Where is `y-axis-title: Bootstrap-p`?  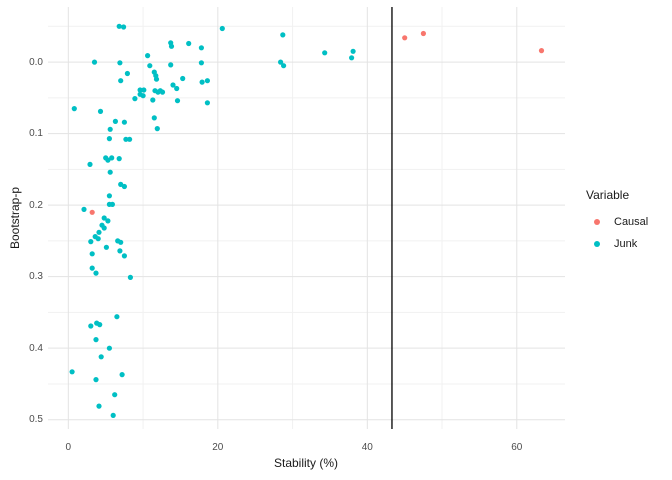
y-axis-title: Bootstrap-p is located at coordinates (15, 218).